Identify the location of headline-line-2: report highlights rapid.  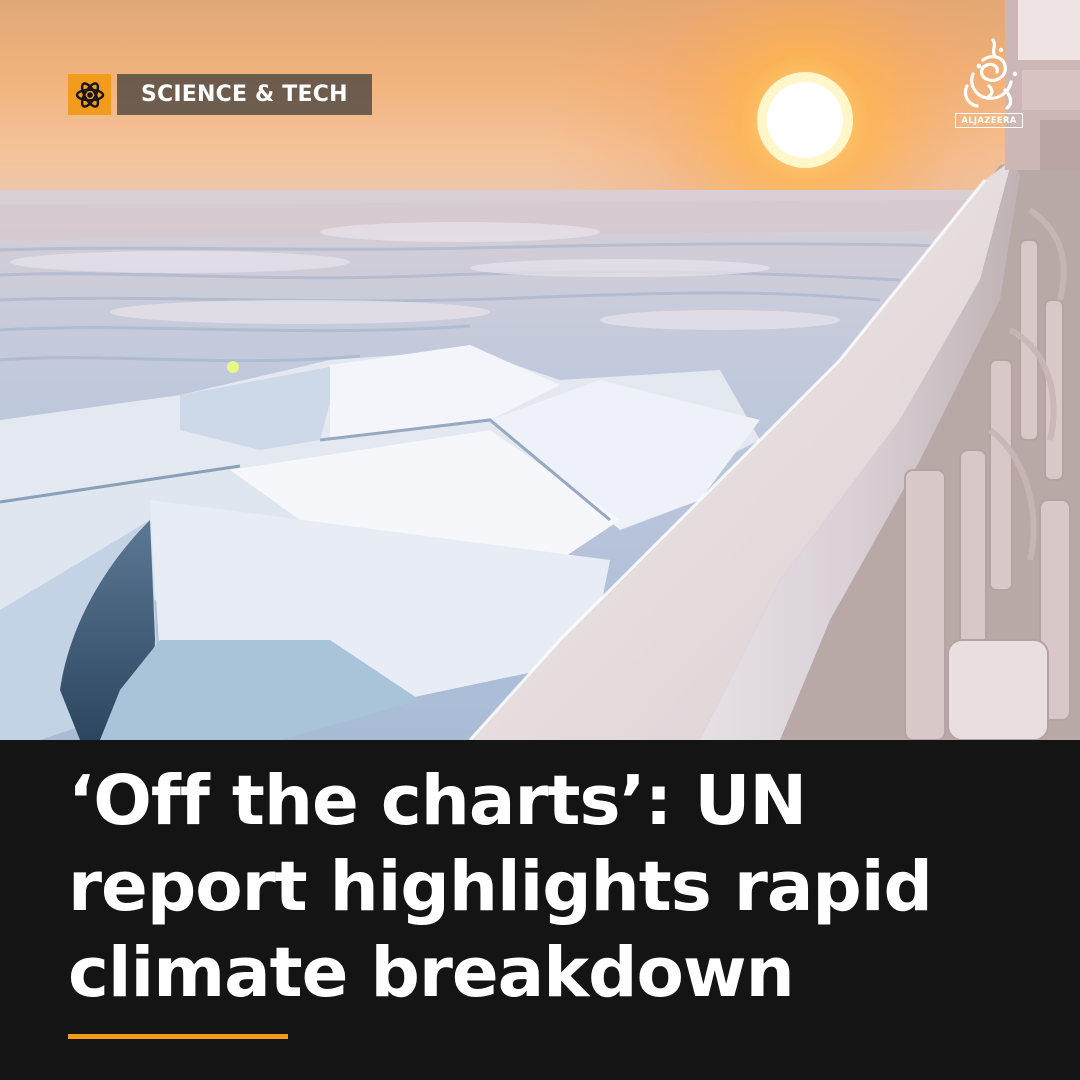
(500, 887).